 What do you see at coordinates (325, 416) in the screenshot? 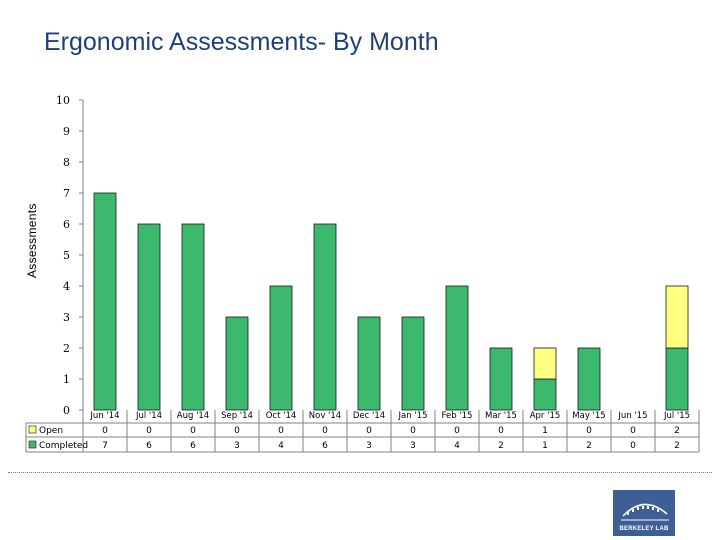
I see `x-tick-label: Nov '14` at bounding box center [325, 416].